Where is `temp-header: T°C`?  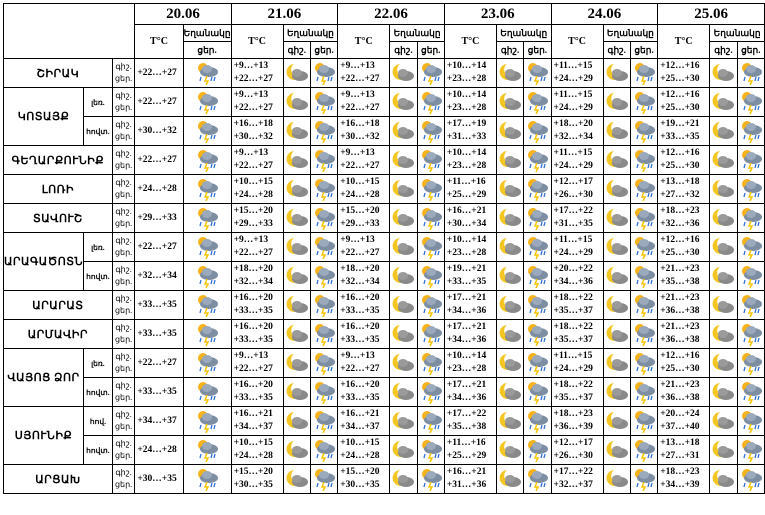
temp-header: T°C is located at coordinates (470, 41).